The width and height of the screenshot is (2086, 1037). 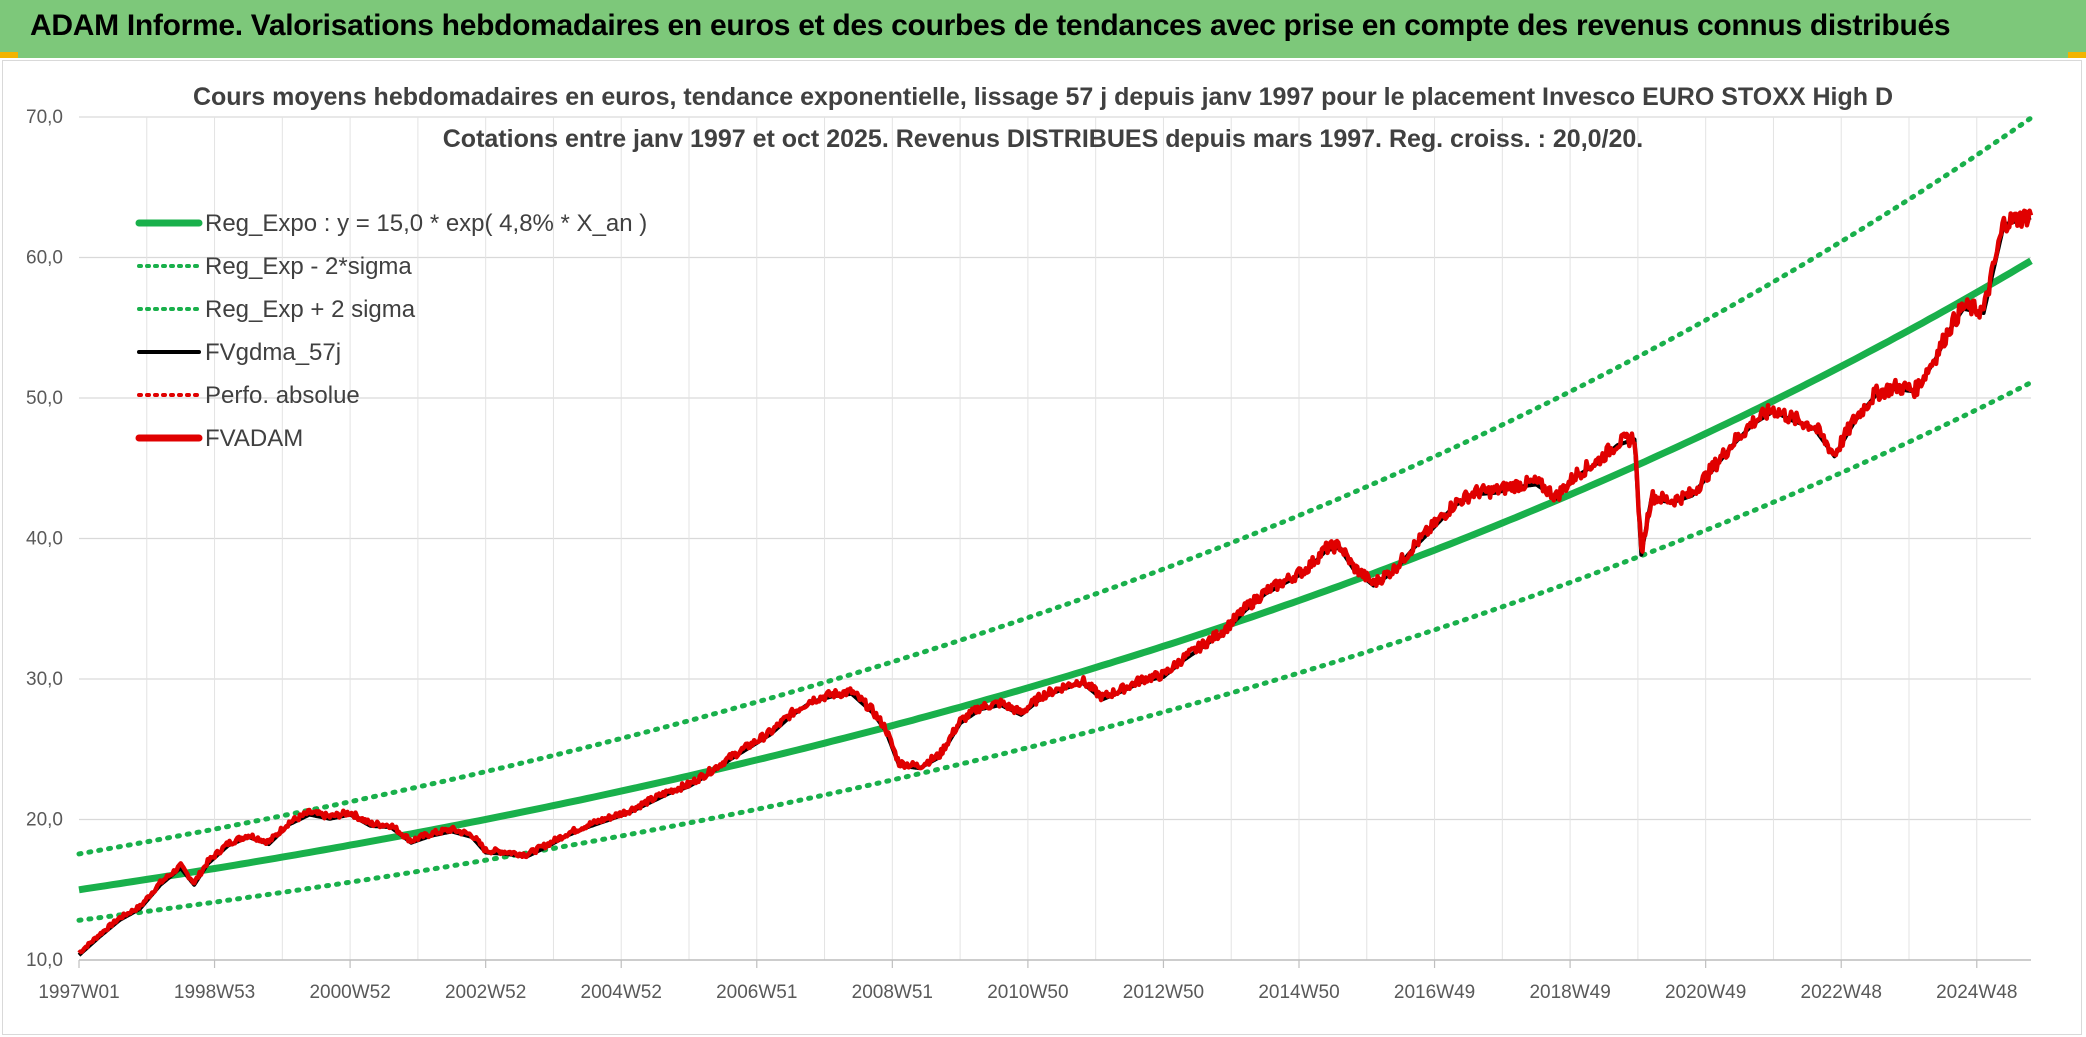 I want to click on x-tick-label: 2022W48, so click(x=1841, y=992).